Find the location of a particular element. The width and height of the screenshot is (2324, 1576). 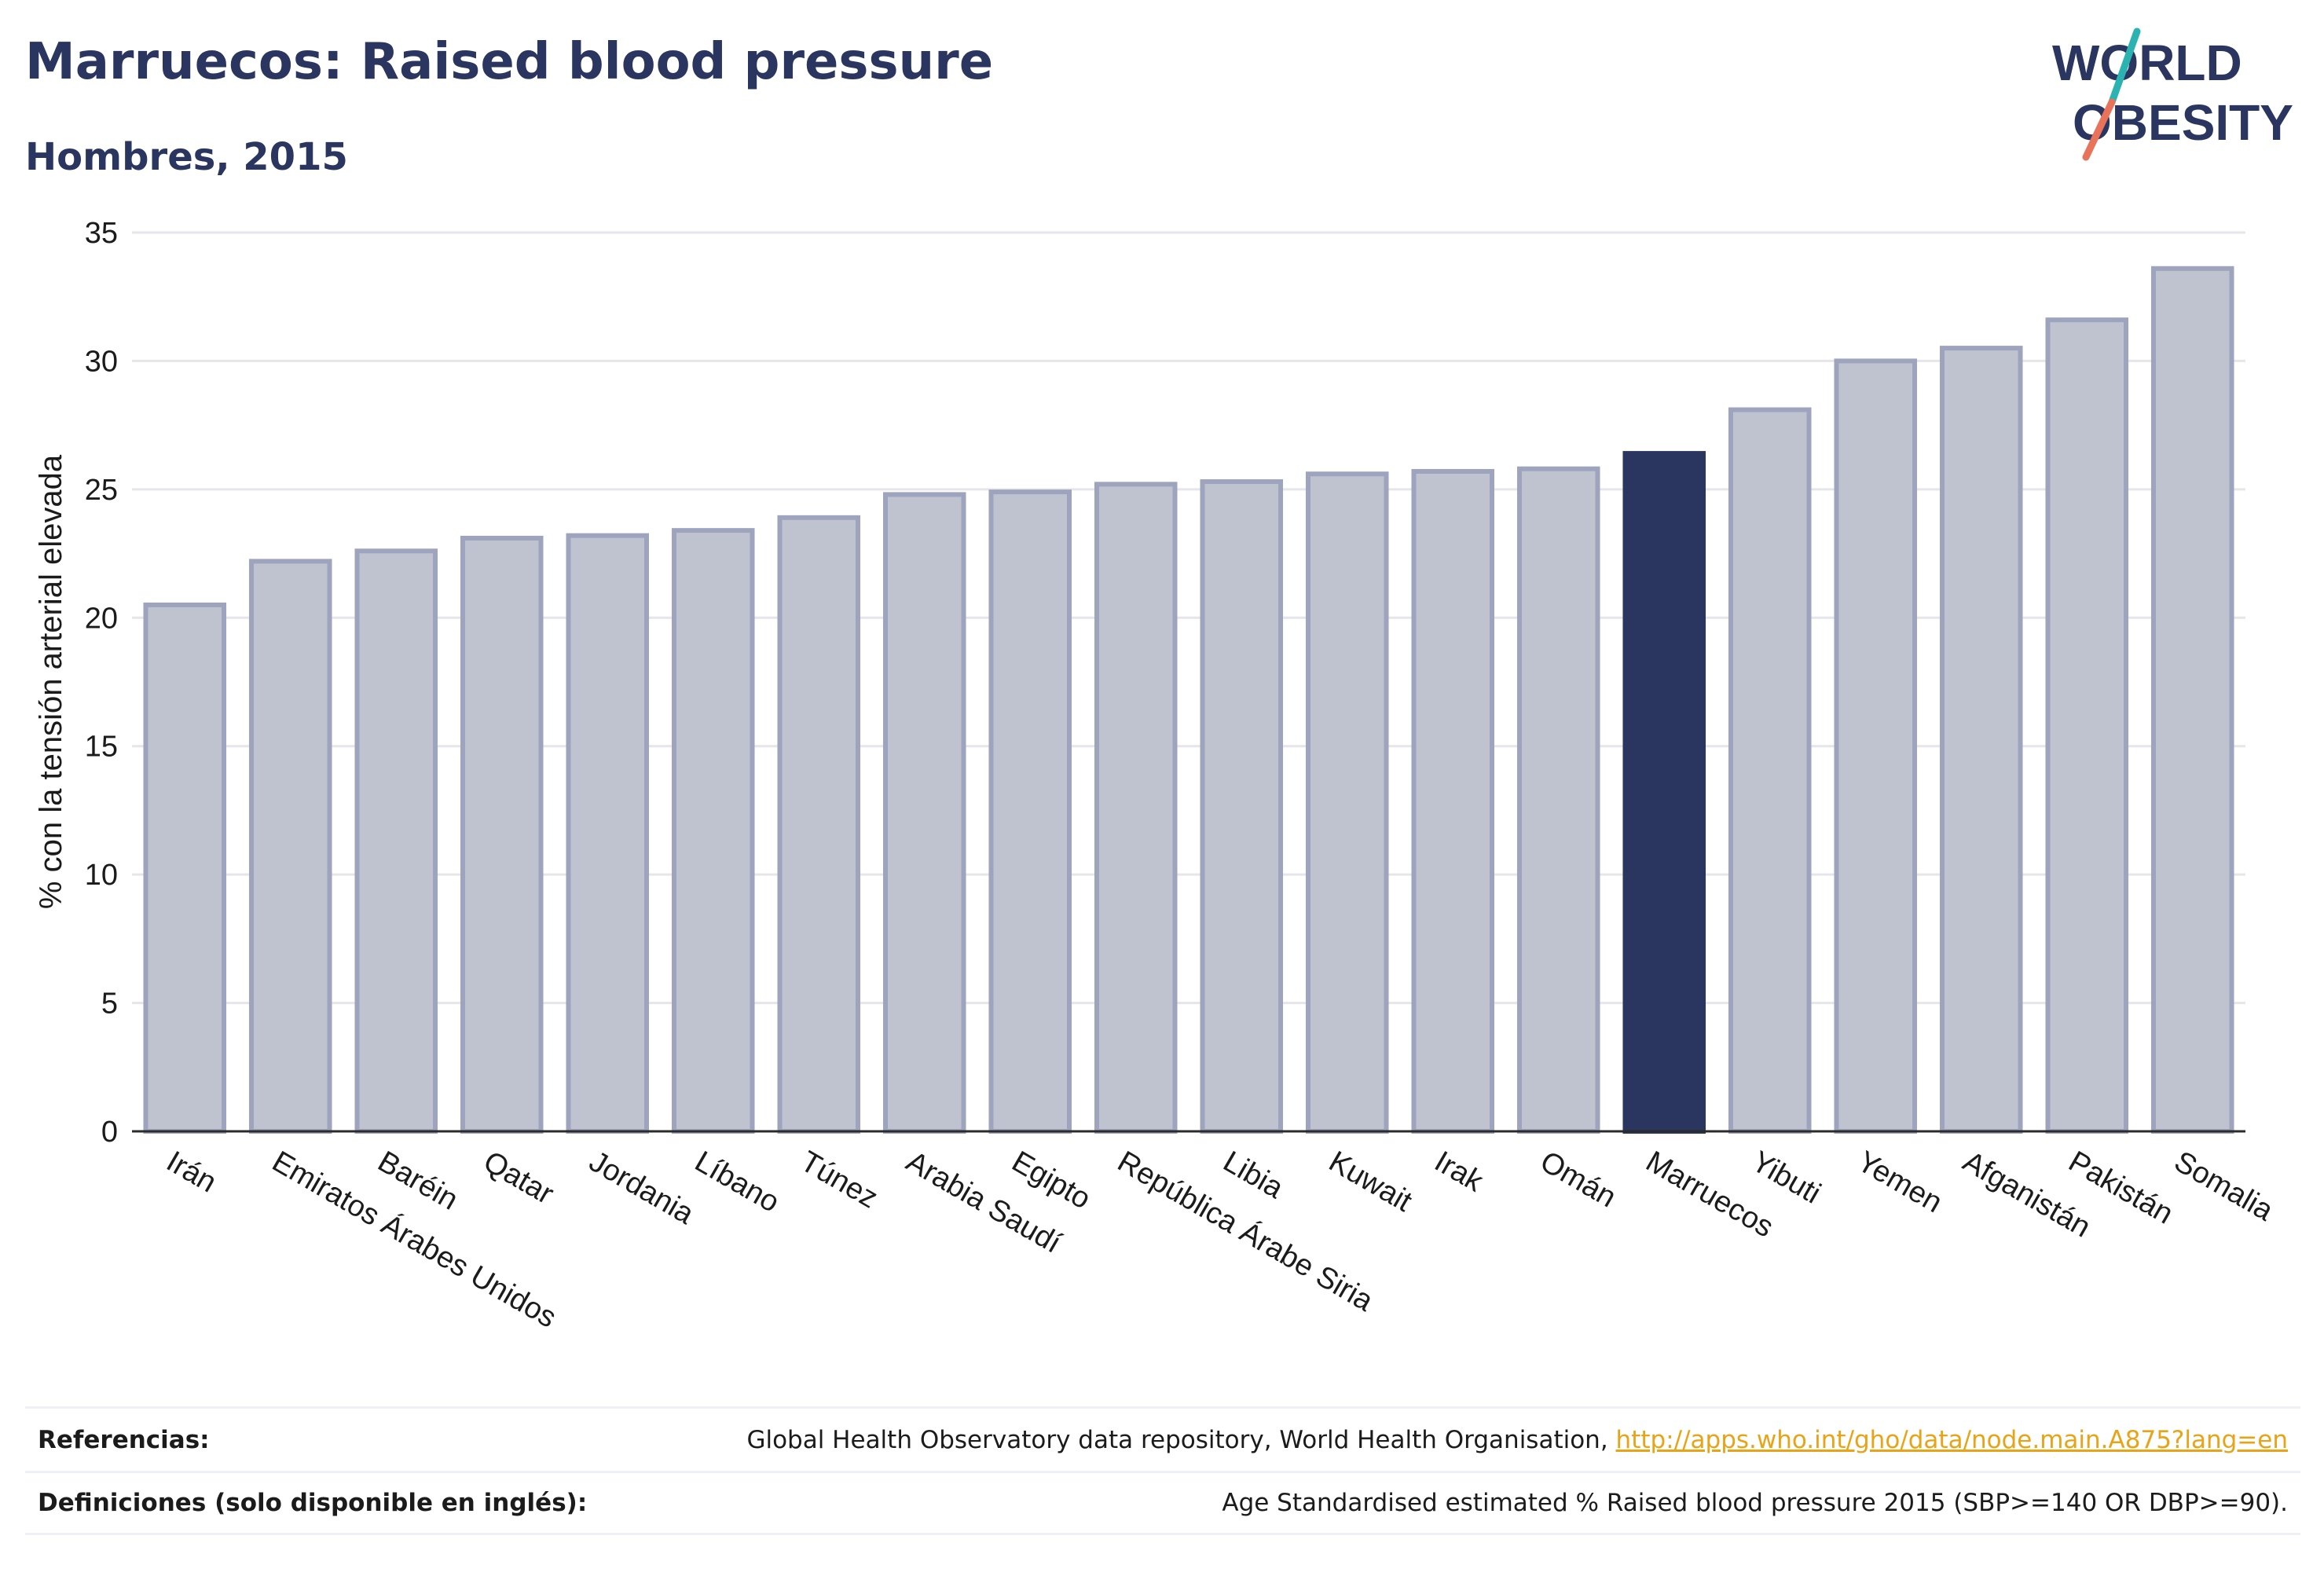

logo-slash-bottom is located at coordinates (2099, 129).